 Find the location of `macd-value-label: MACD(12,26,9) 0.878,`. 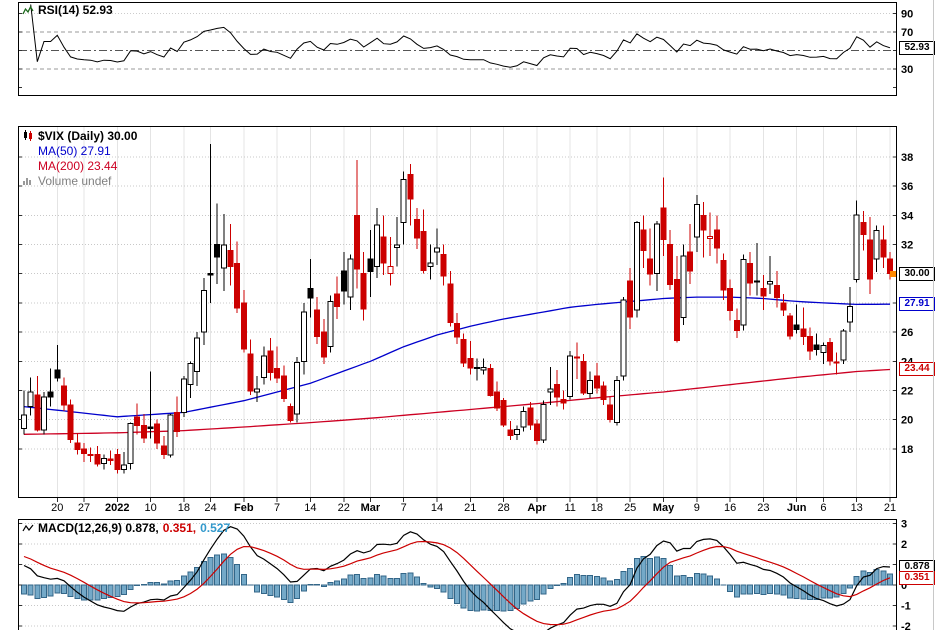

macd-value-label: MACD(12,26,9) 0.878, is located at coordinates (98, 528).